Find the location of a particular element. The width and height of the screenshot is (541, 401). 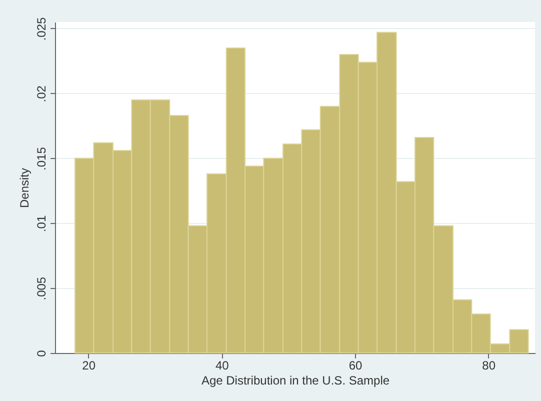

y-axis-title: Density is located at coordinates (25, 188).